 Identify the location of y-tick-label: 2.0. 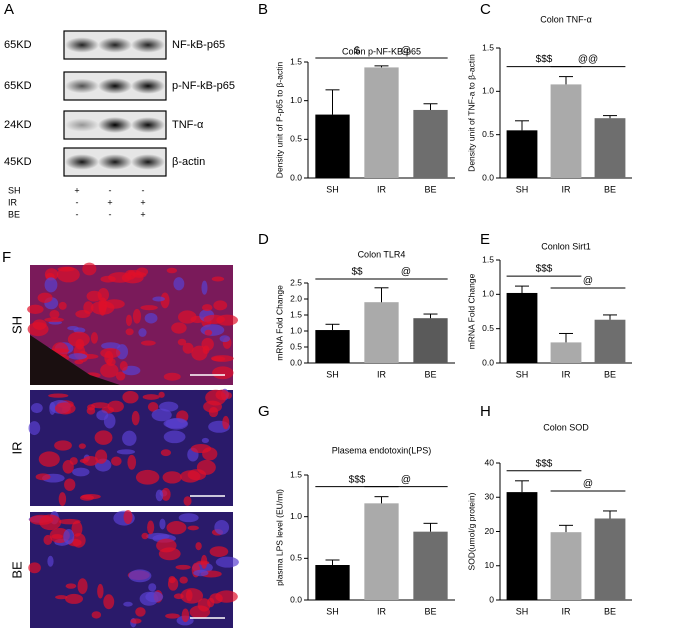
(296, 298).